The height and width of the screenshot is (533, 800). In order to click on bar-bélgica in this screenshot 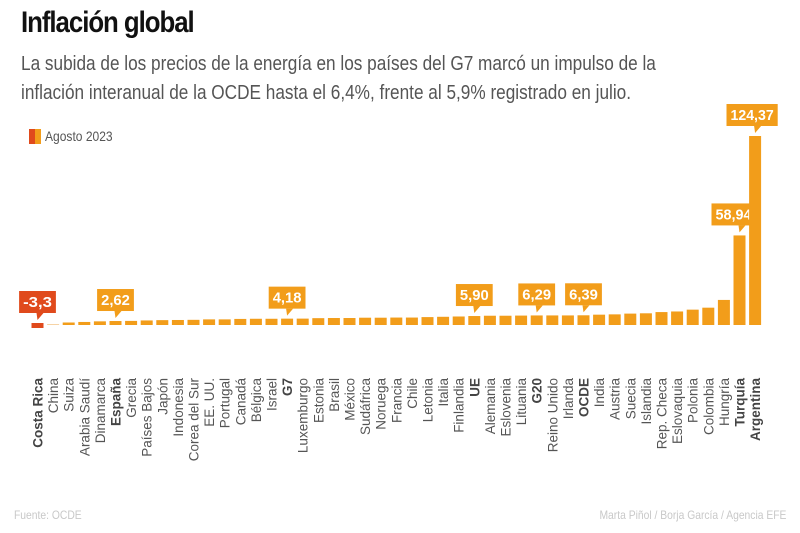, I will do `click(255, 321)`.